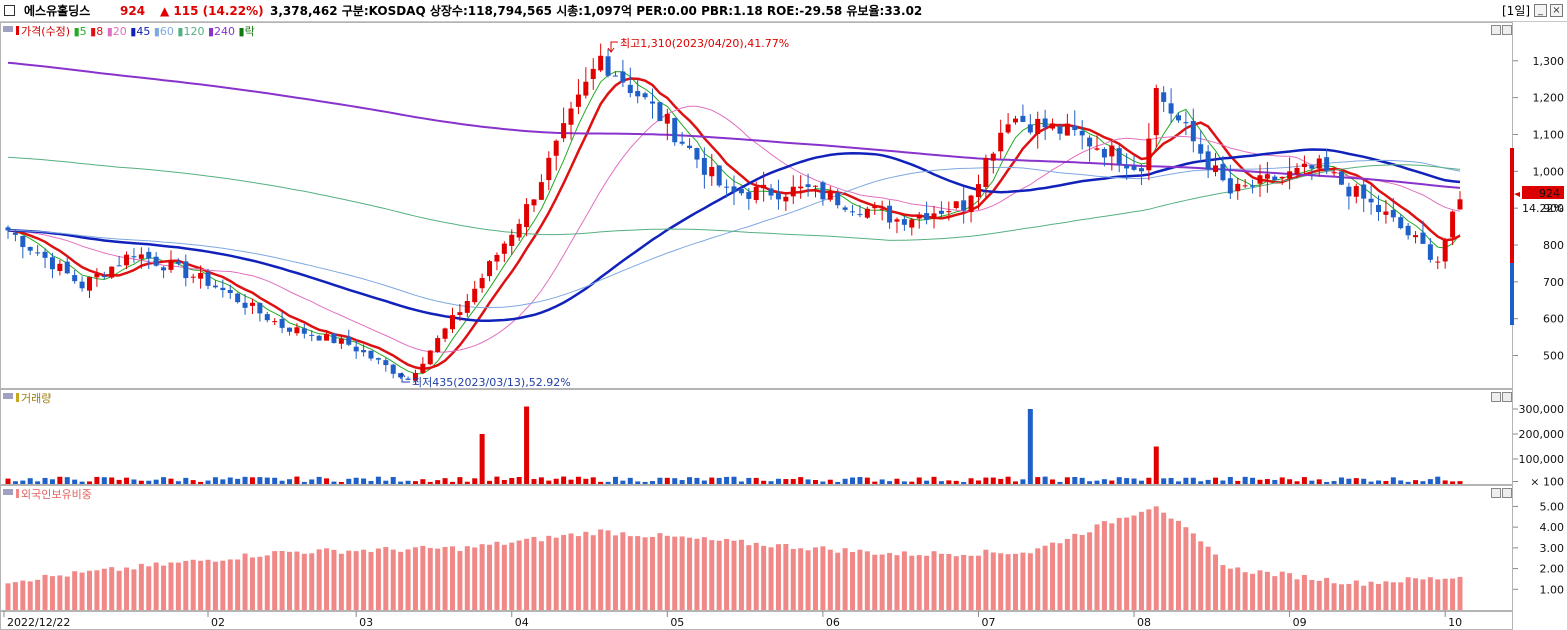 This screenshot has height=630, width=1567. I want to click on volume-bars, so click(734, 445).